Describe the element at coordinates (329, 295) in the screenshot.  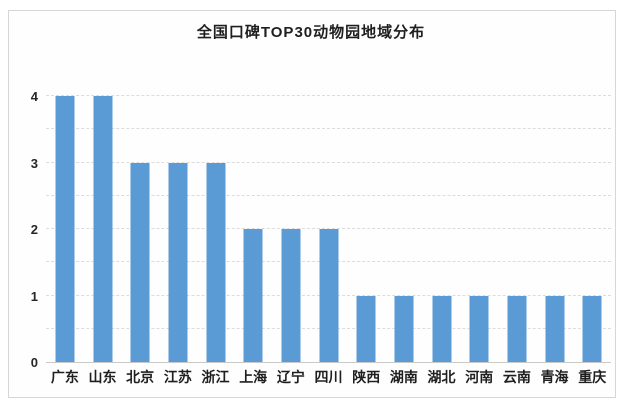
I see `bar-四川` at that location.